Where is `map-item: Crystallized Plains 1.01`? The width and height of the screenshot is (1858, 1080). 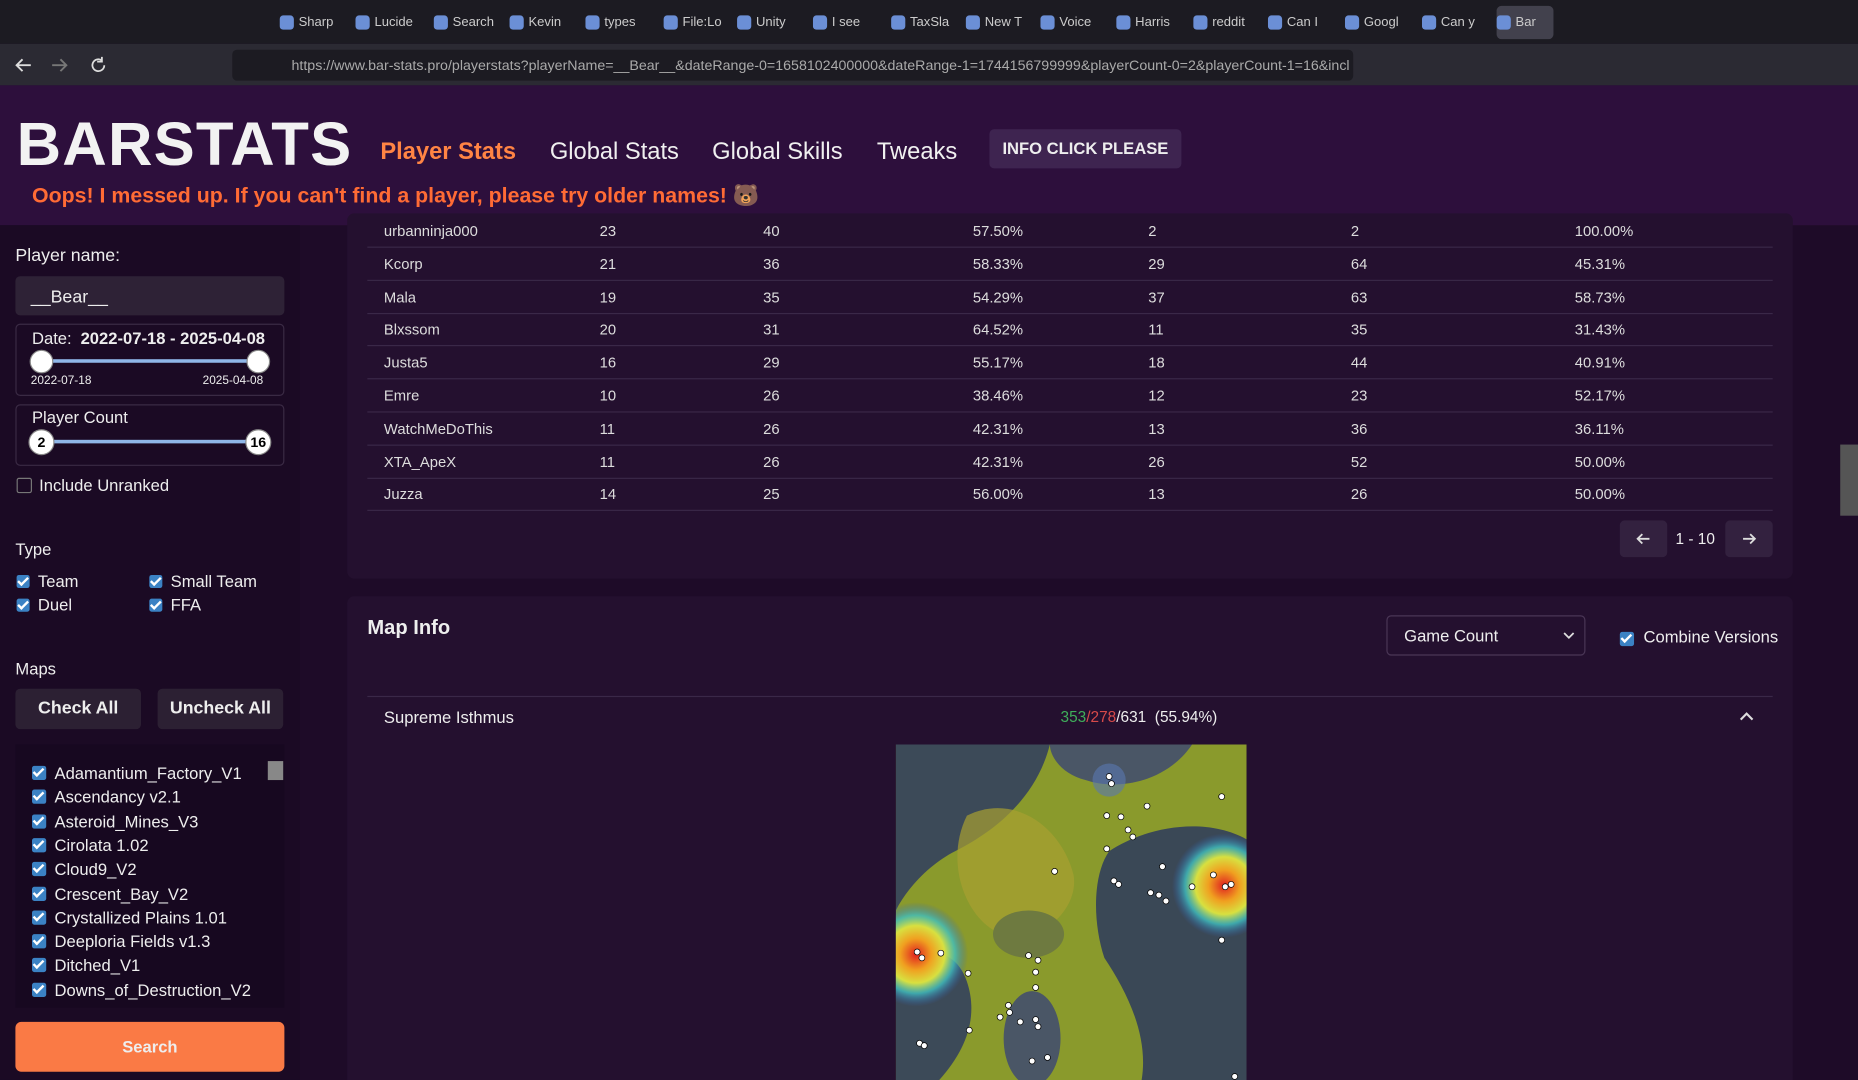 map-item: Crystallized Plains 1.01 is located at coordinates (129, 917).